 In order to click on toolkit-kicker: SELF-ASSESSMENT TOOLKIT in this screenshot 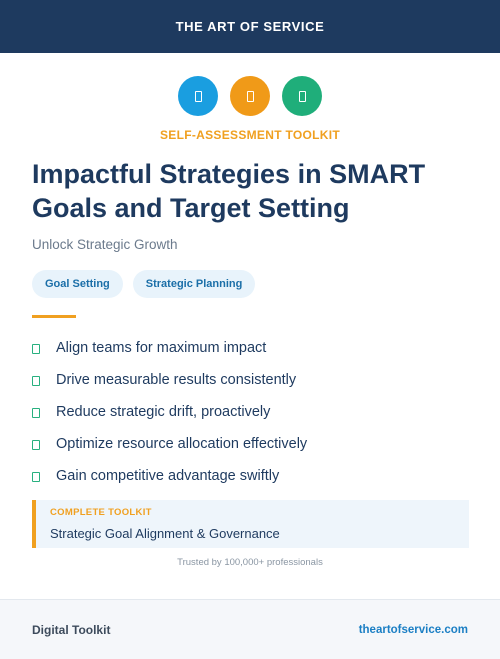, I will do `click(250, 135)`.